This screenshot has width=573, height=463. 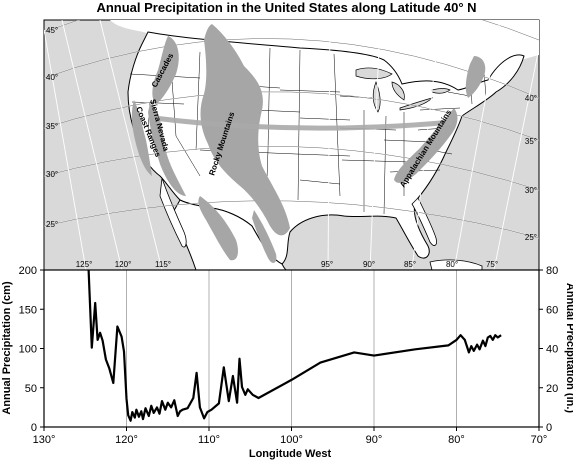 I want to click on y-right-axis-ticks: 0 20 40 60 80, so click(x=548, y=349).